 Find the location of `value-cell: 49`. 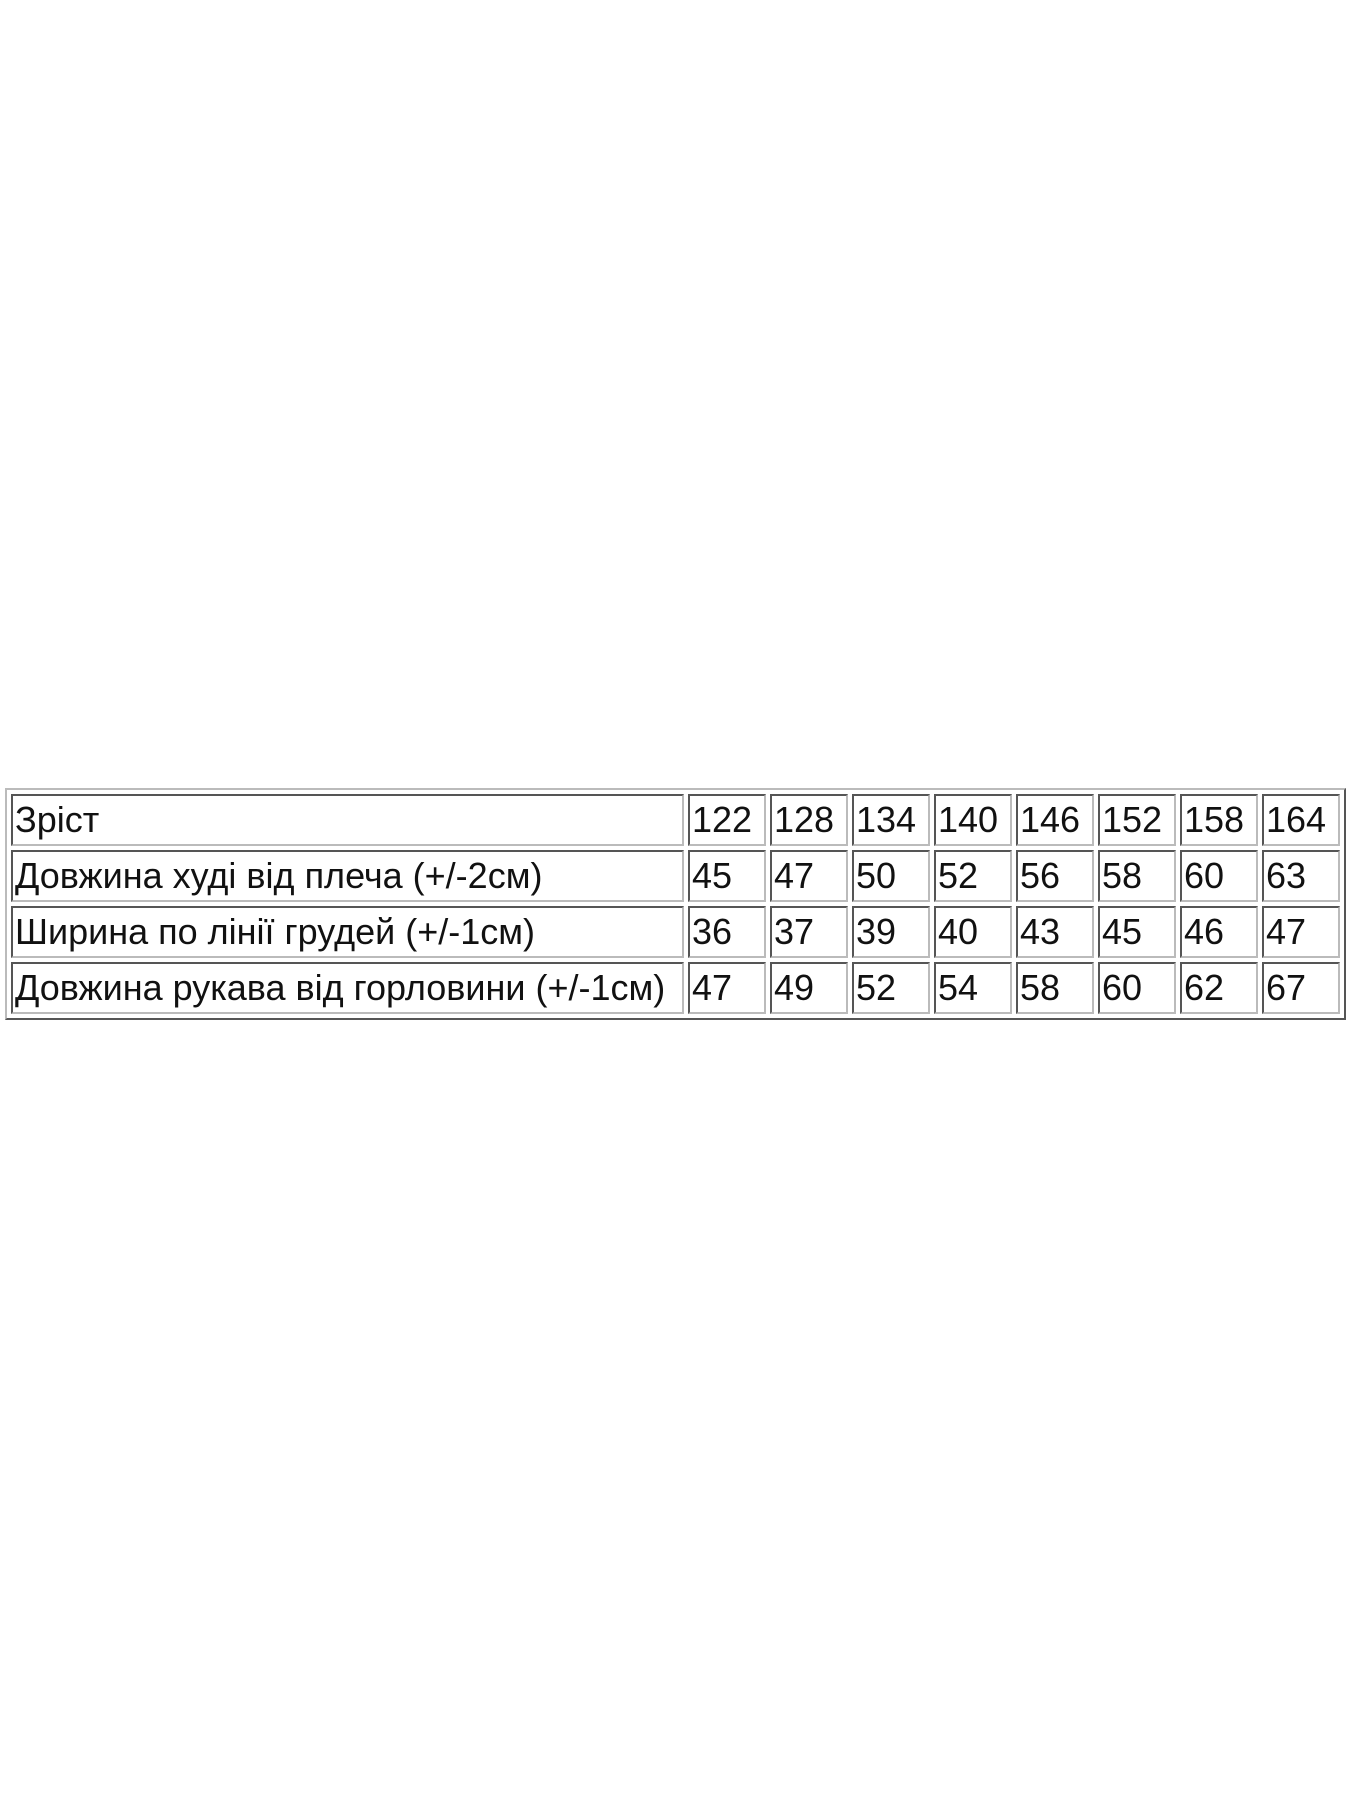

value-cell: 49 is located at coordinates (809, 988).